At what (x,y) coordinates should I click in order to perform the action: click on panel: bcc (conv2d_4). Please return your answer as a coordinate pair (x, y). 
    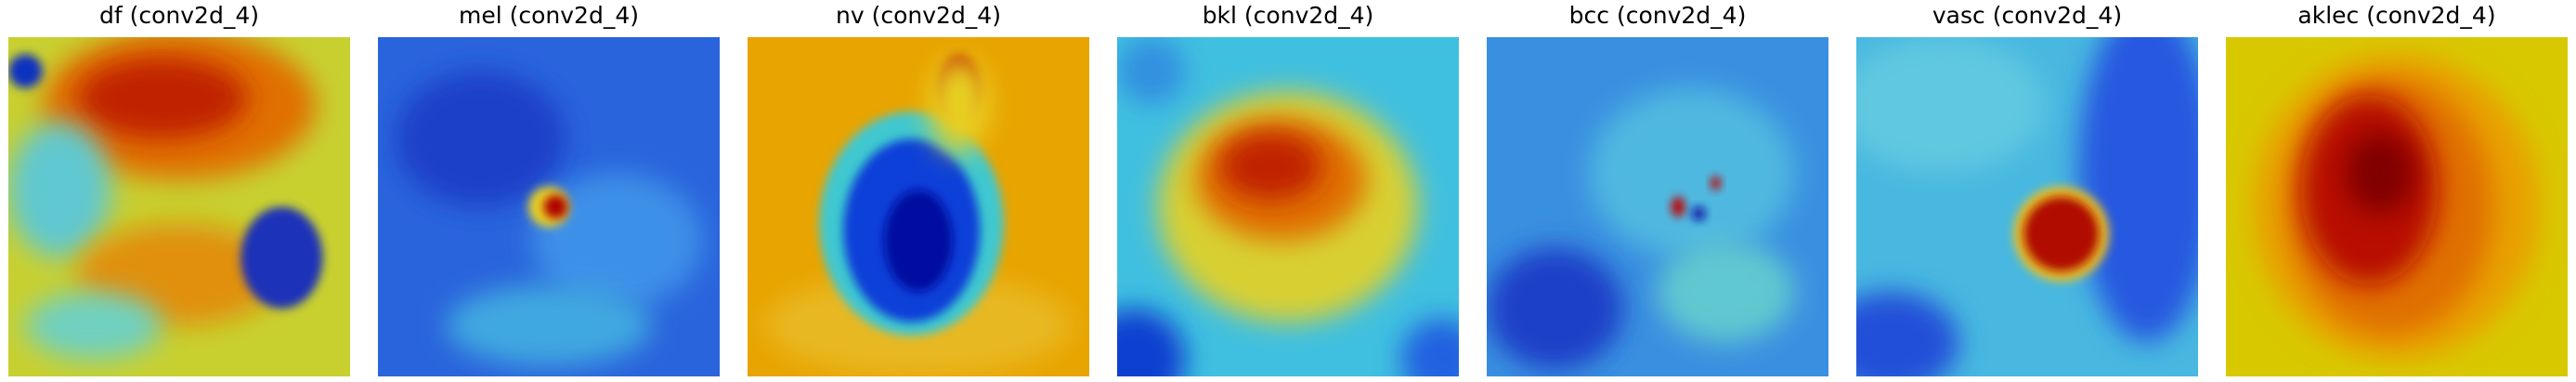
    Looking at the image, I should click on (1657, 189).